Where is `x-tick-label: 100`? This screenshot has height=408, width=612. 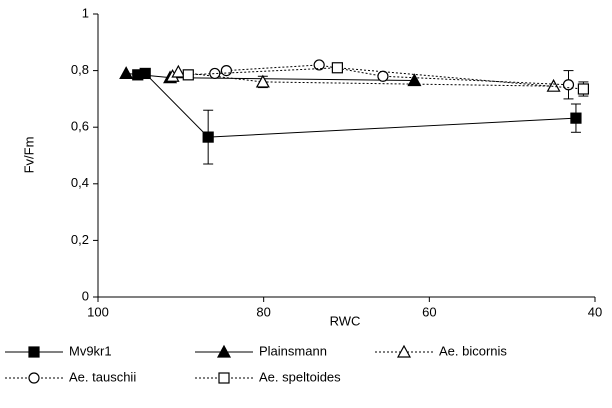 x-tick-label: 100 is located at coordinates (98, 311).